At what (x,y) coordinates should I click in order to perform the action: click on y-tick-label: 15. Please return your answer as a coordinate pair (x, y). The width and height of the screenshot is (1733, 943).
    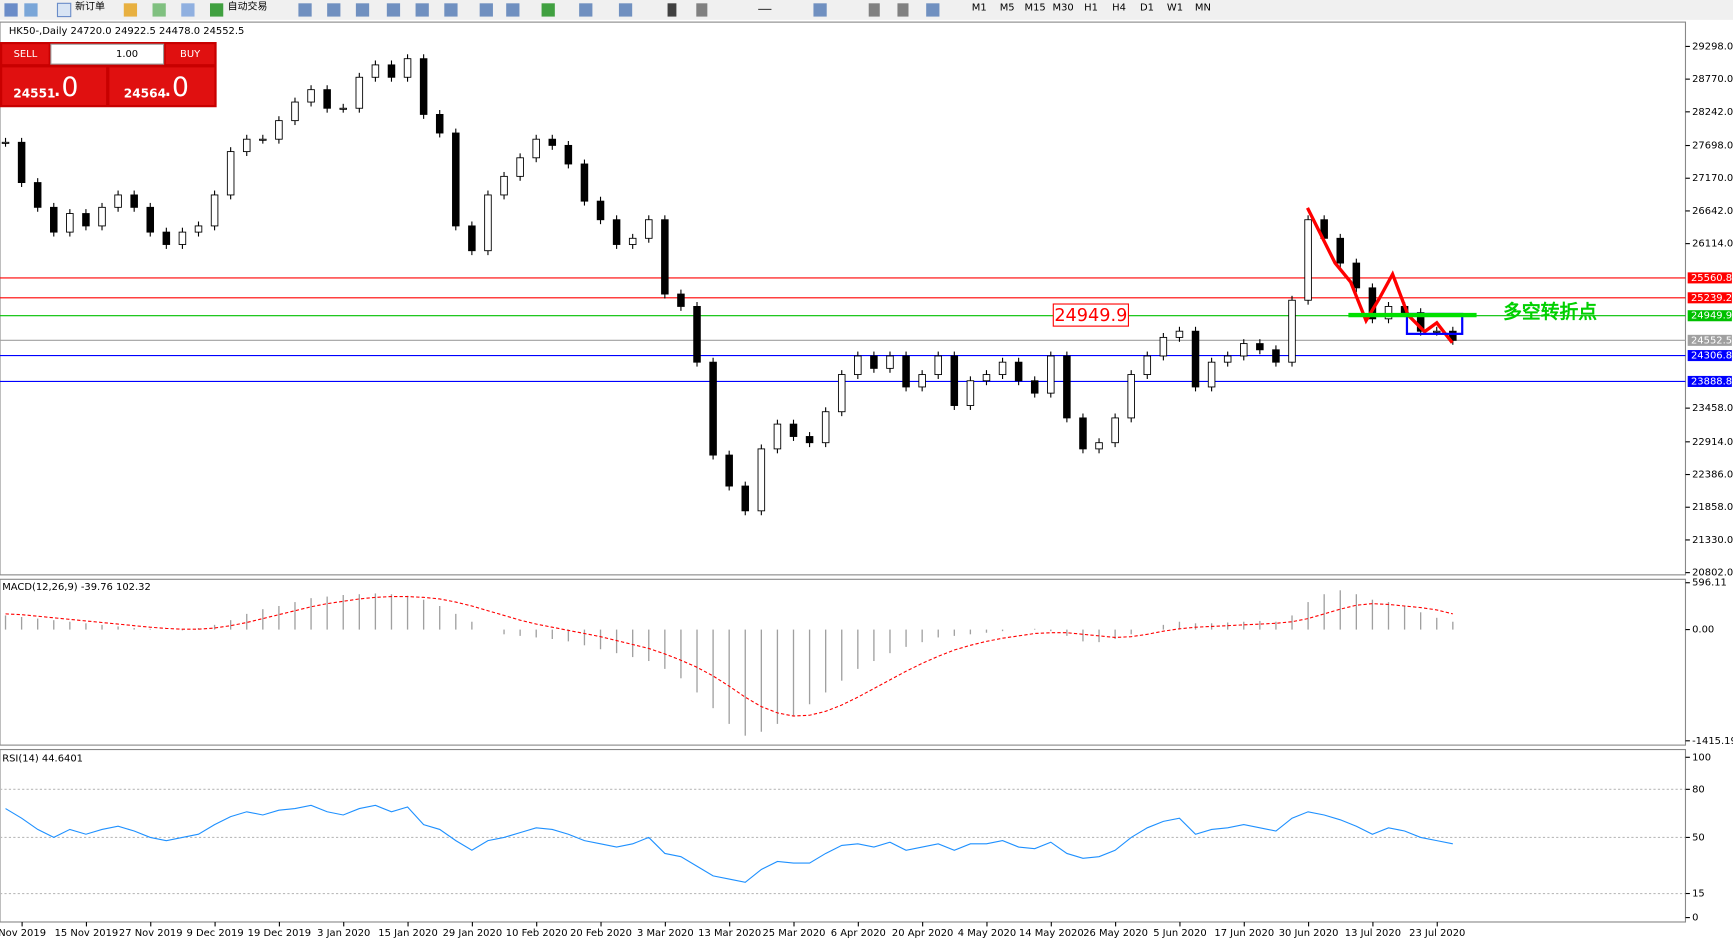
    Looking at the image, I should click on (1698, 894).